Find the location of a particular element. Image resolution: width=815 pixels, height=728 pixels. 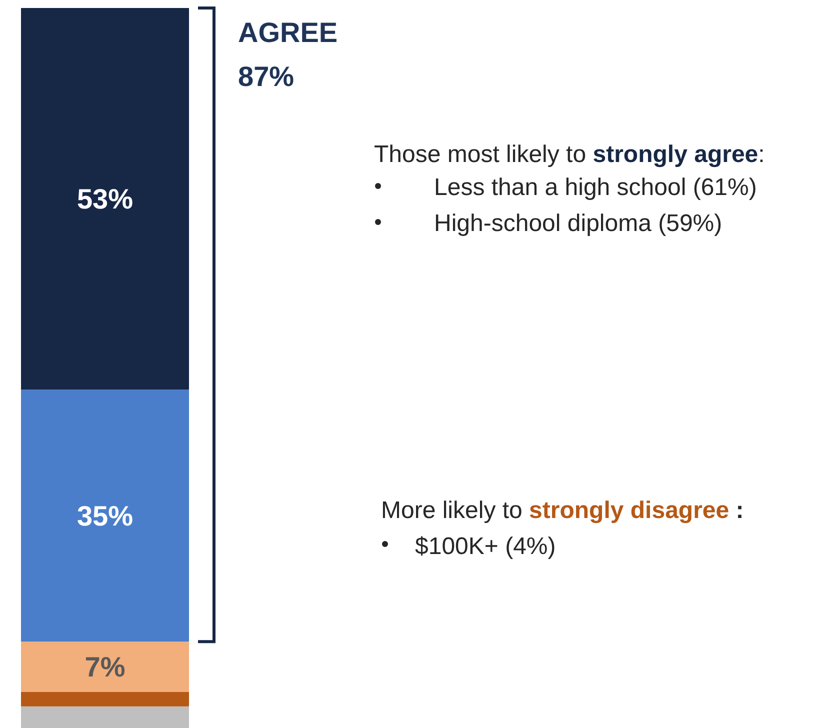

text: Those most likely to is located at coordinates (483, 154).